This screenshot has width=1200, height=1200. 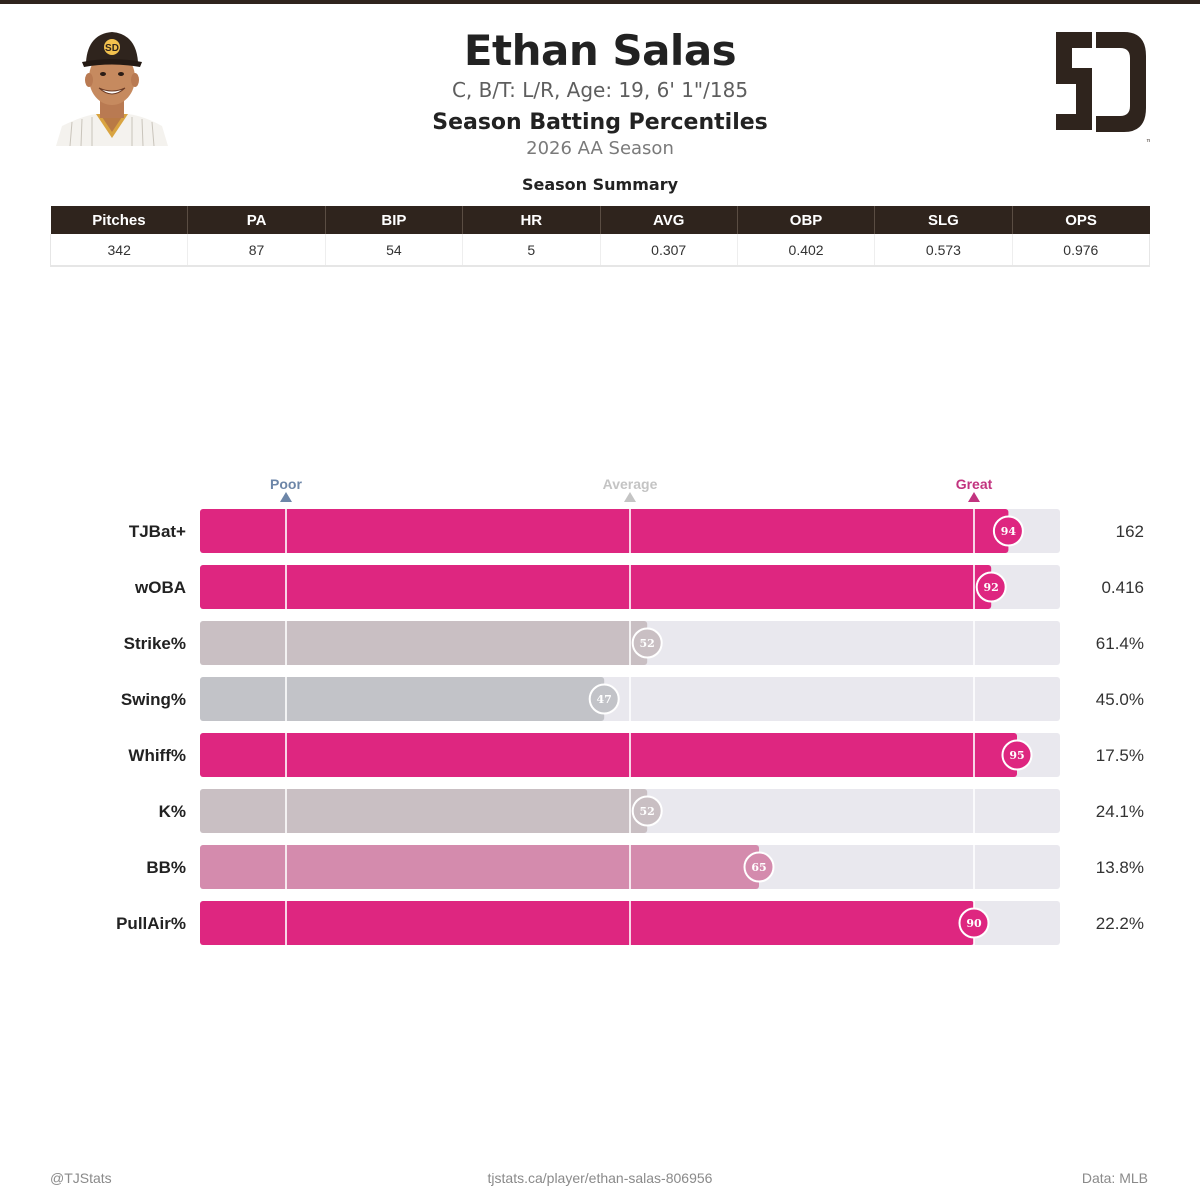 I want to click on report-subtitle: 2026 AA Season, so click(x=600, y=148).